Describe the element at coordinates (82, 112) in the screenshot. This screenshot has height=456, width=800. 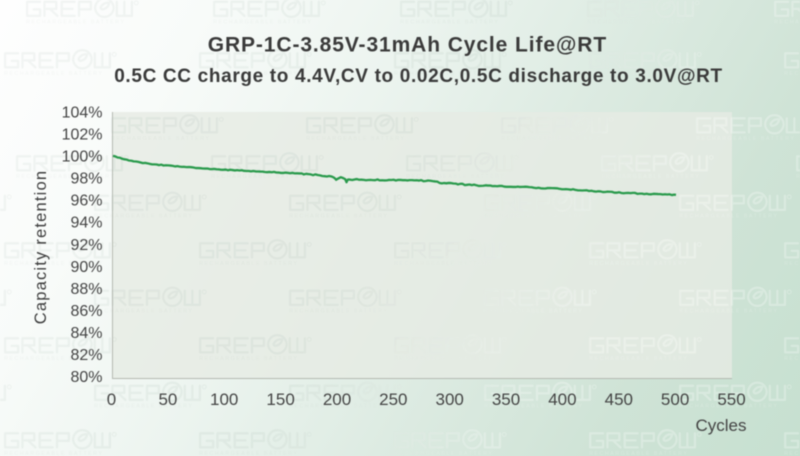
I see `svg-text: 104%` at that location.